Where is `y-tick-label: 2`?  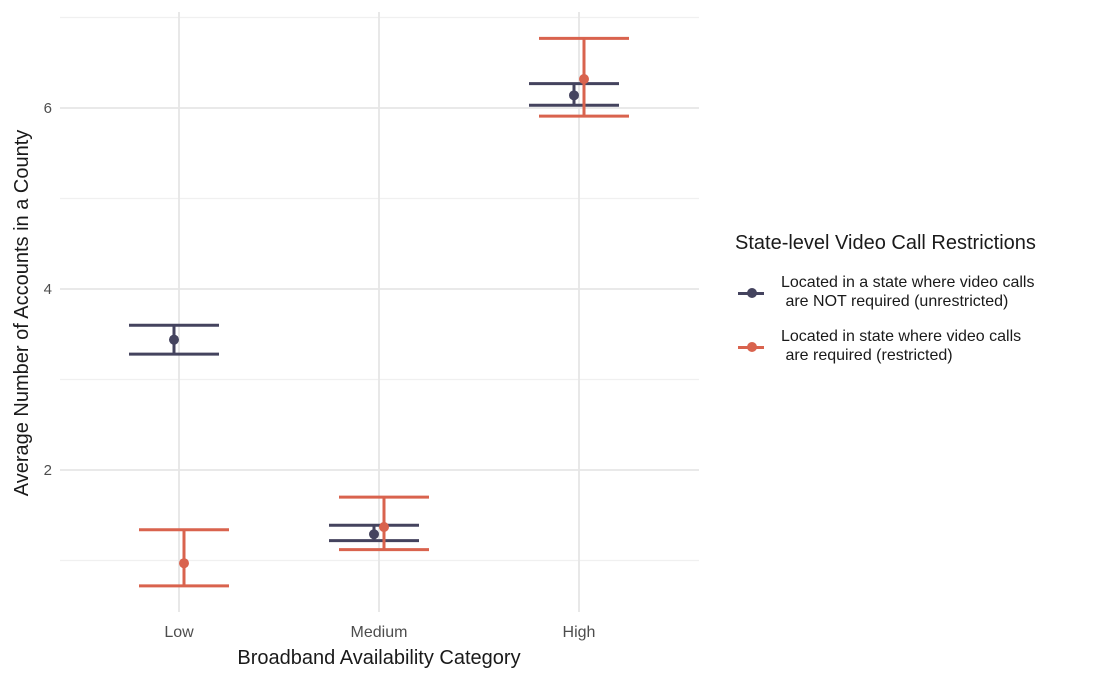
y-tick-label: 2 is located at coordinates (48, 470).